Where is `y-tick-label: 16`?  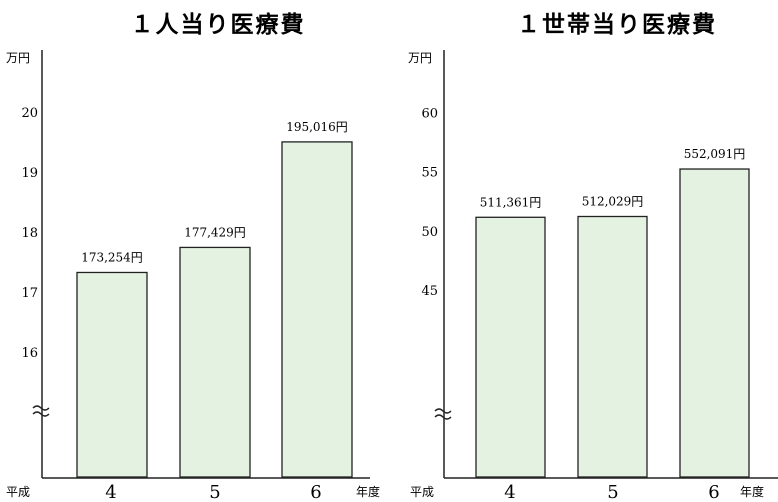
y-tick-label: 16 is located at coordinates (29, 353).